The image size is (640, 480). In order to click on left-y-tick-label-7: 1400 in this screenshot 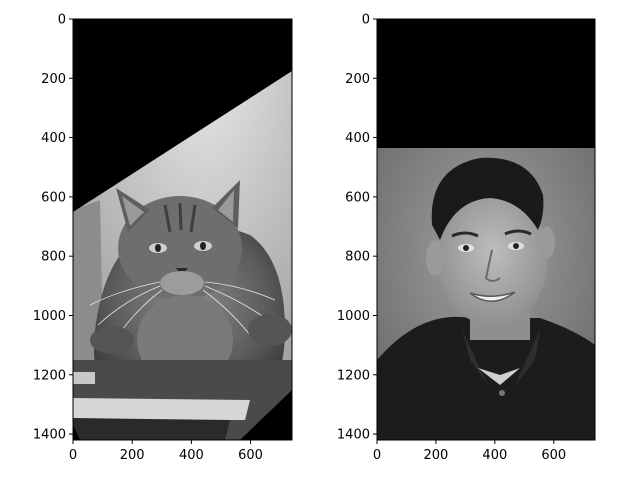, I will do `click(49, 435)`.